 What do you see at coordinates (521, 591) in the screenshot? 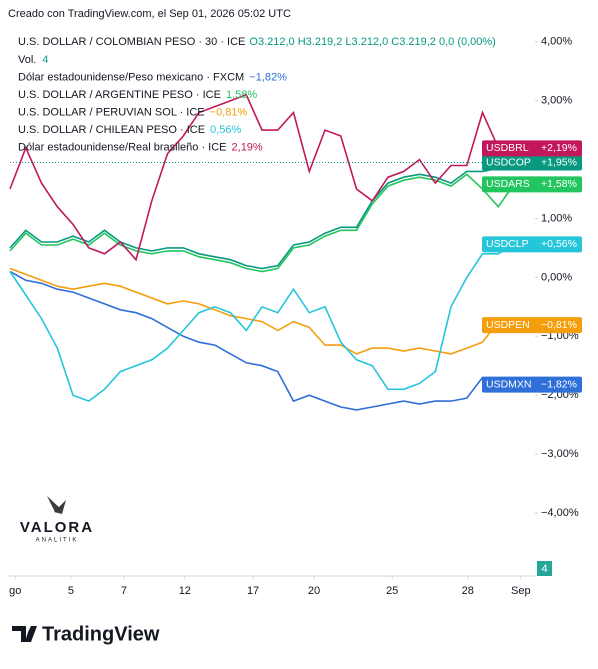
I see `x-tick-label: Sep` at bounding box center [521, 591].